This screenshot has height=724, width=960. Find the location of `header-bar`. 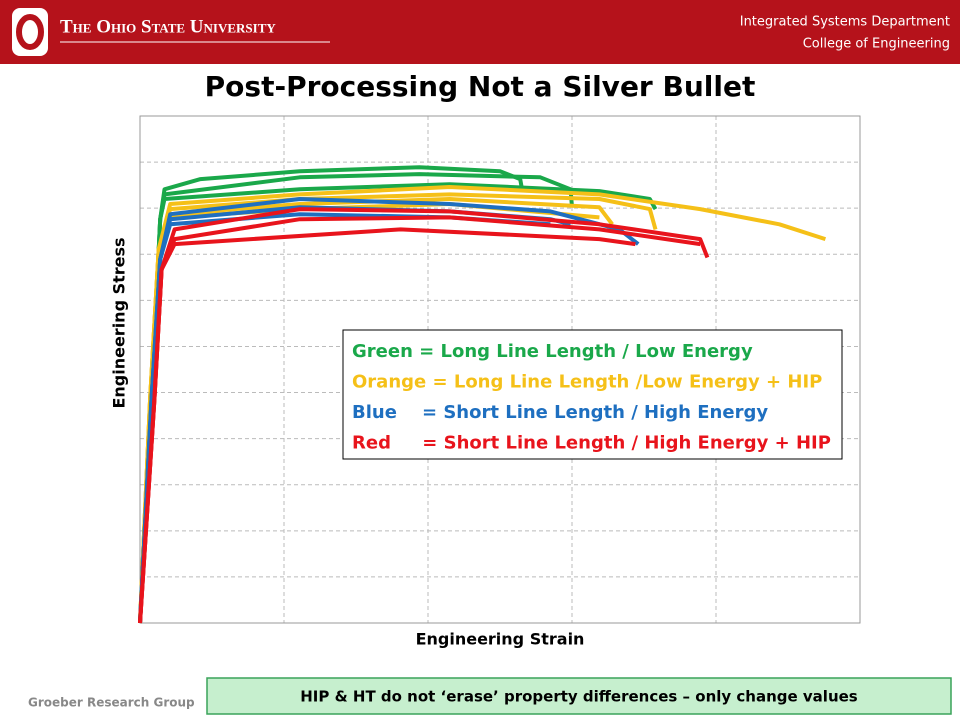

header-bar is located at coordinates (480, 32).